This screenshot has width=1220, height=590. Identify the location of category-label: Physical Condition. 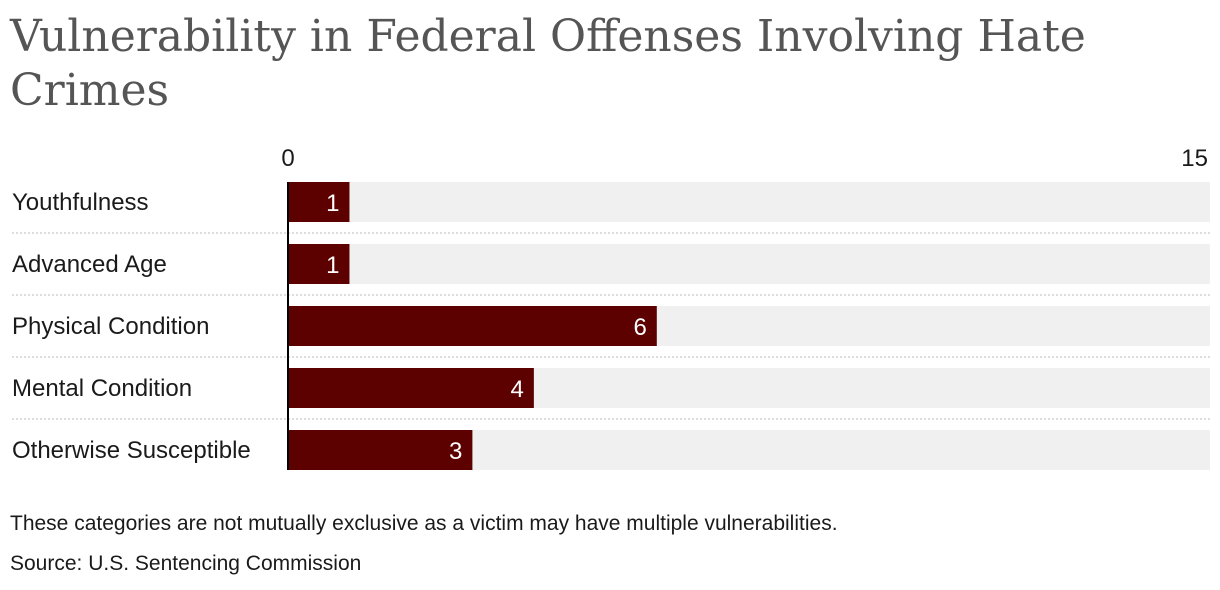
(110, 326).